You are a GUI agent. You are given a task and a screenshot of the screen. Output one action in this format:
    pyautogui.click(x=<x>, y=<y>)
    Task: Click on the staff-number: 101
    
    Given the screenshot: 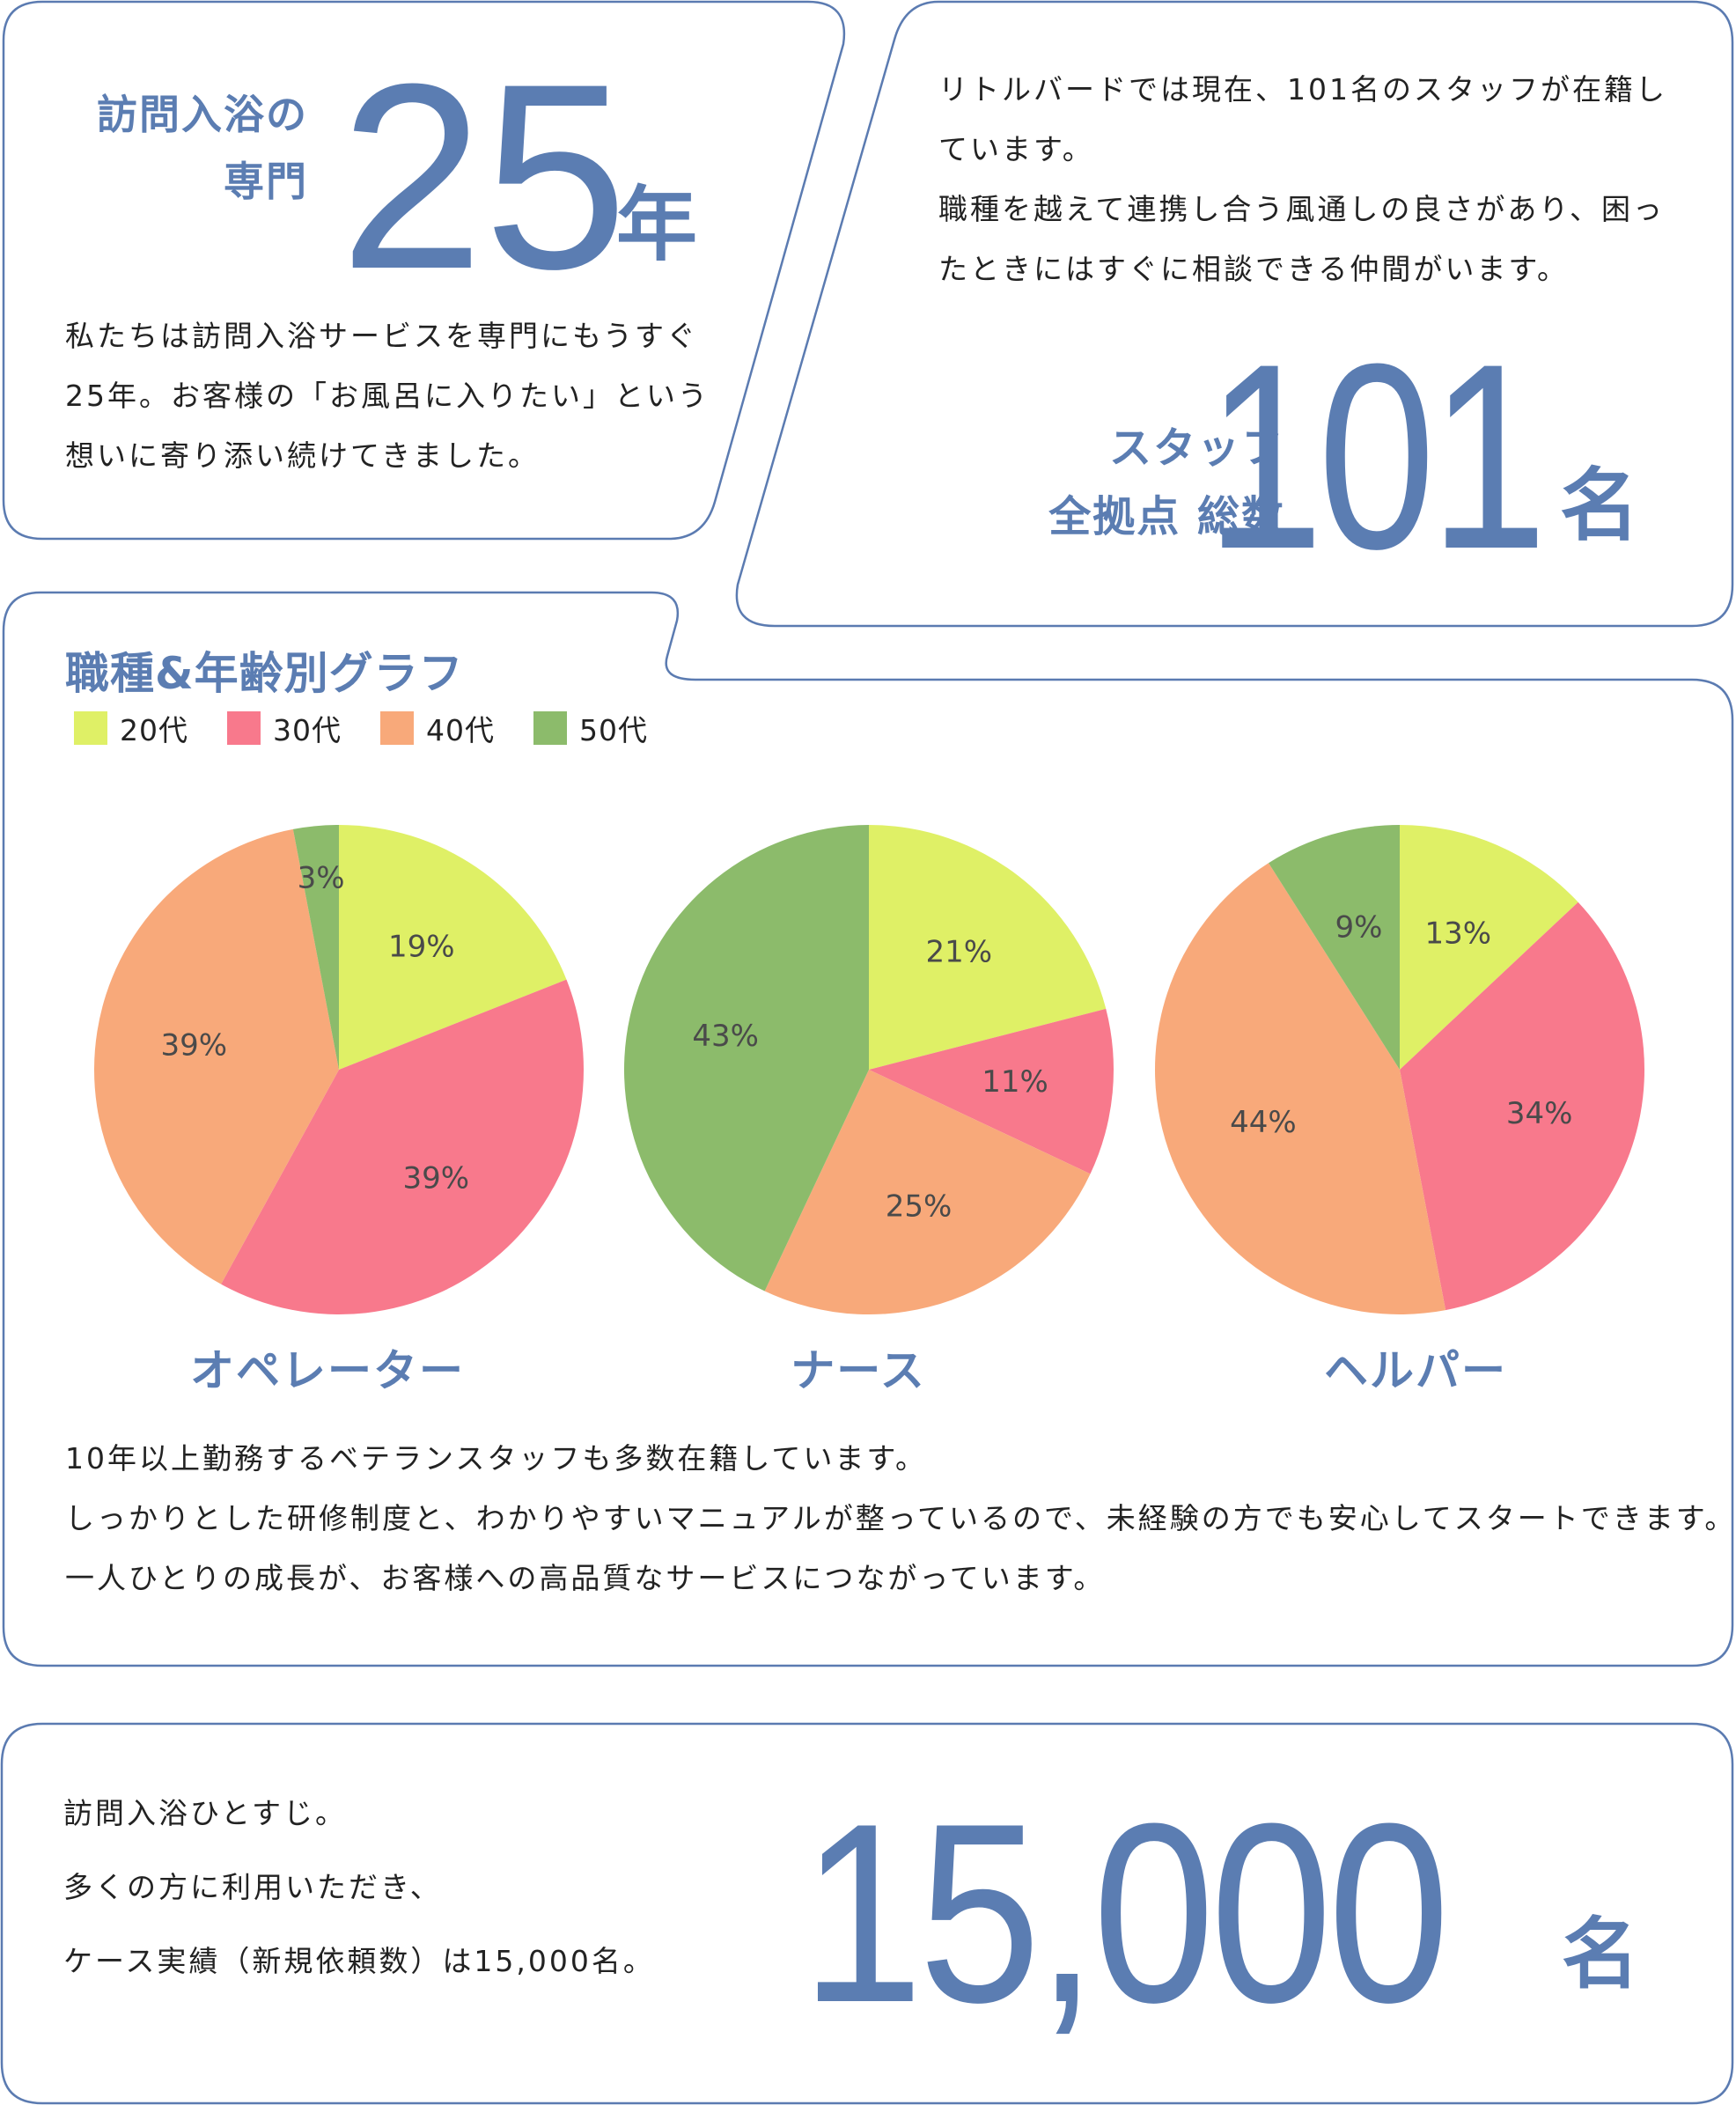 What is the action you would take?
    pyautogui.click(x=1377, y=456)
    